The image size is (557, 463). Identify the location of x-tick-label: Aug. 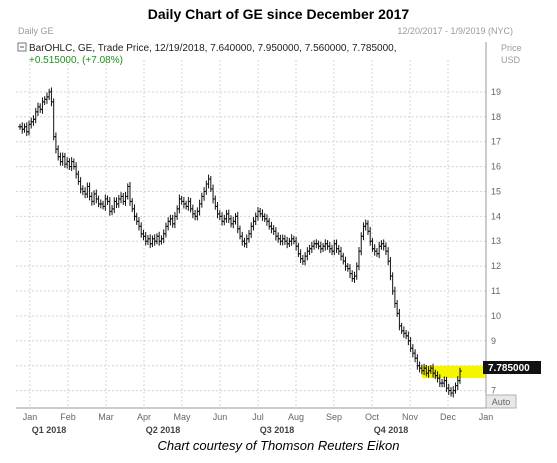
(296, 417).